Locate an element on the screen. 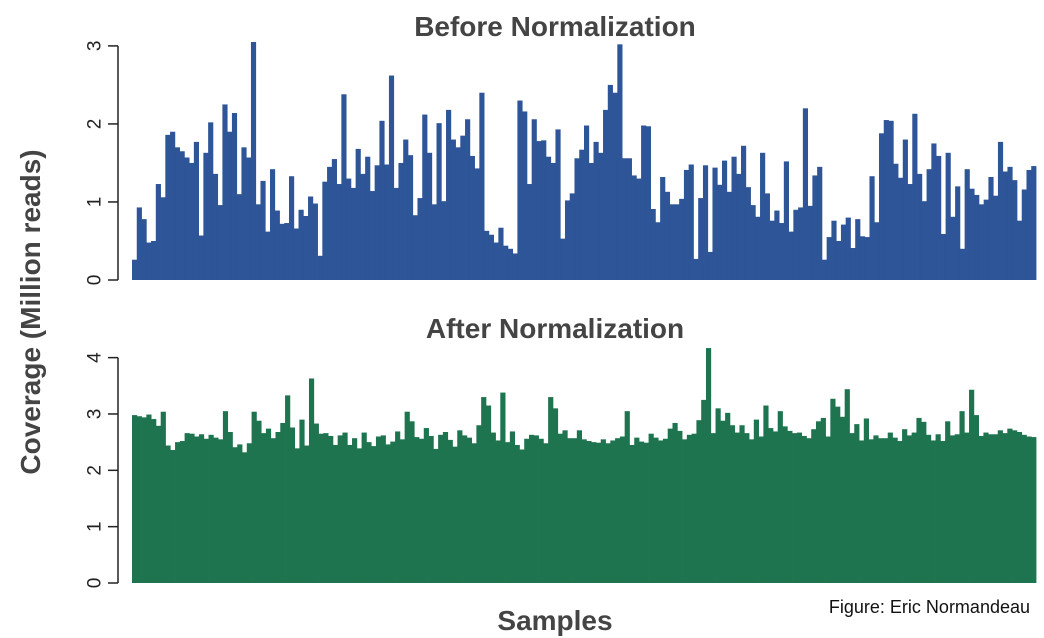  after-y-tick-label: 4 is located at coordinates (95, 357).